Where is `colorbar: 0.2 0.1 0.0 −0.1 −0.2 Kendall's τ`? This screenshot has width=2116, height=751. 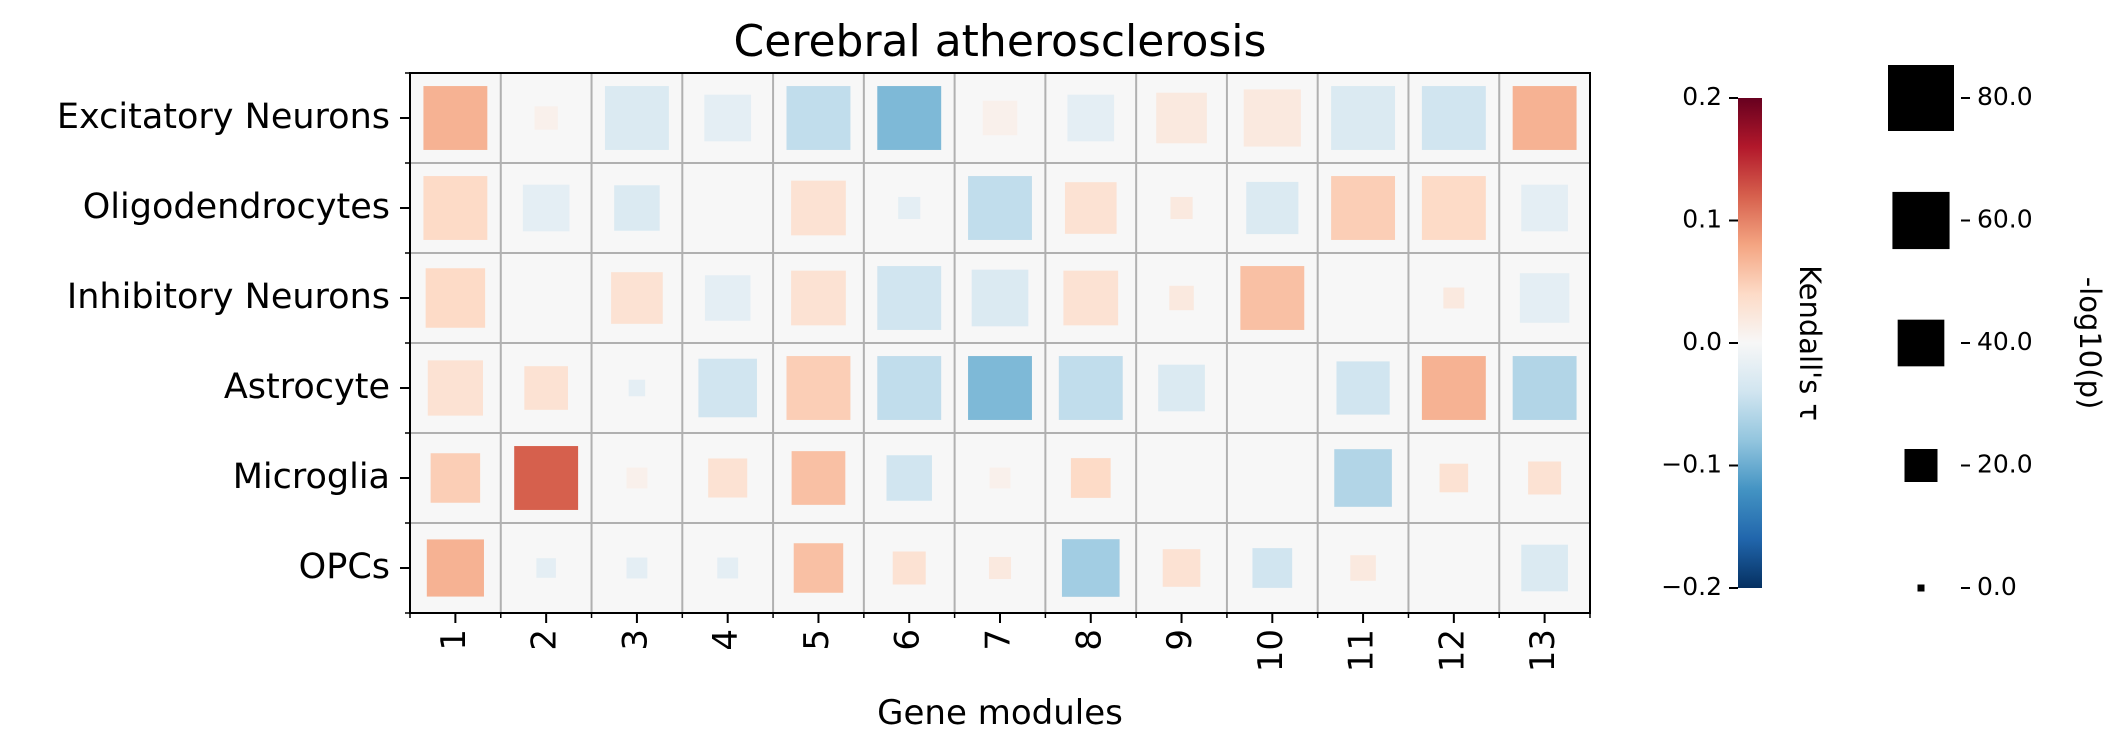 colorbar: 0.2 0.1 0.0 −0.1 −0.2 Kendall's τ is located at coordinates (1744, 341).